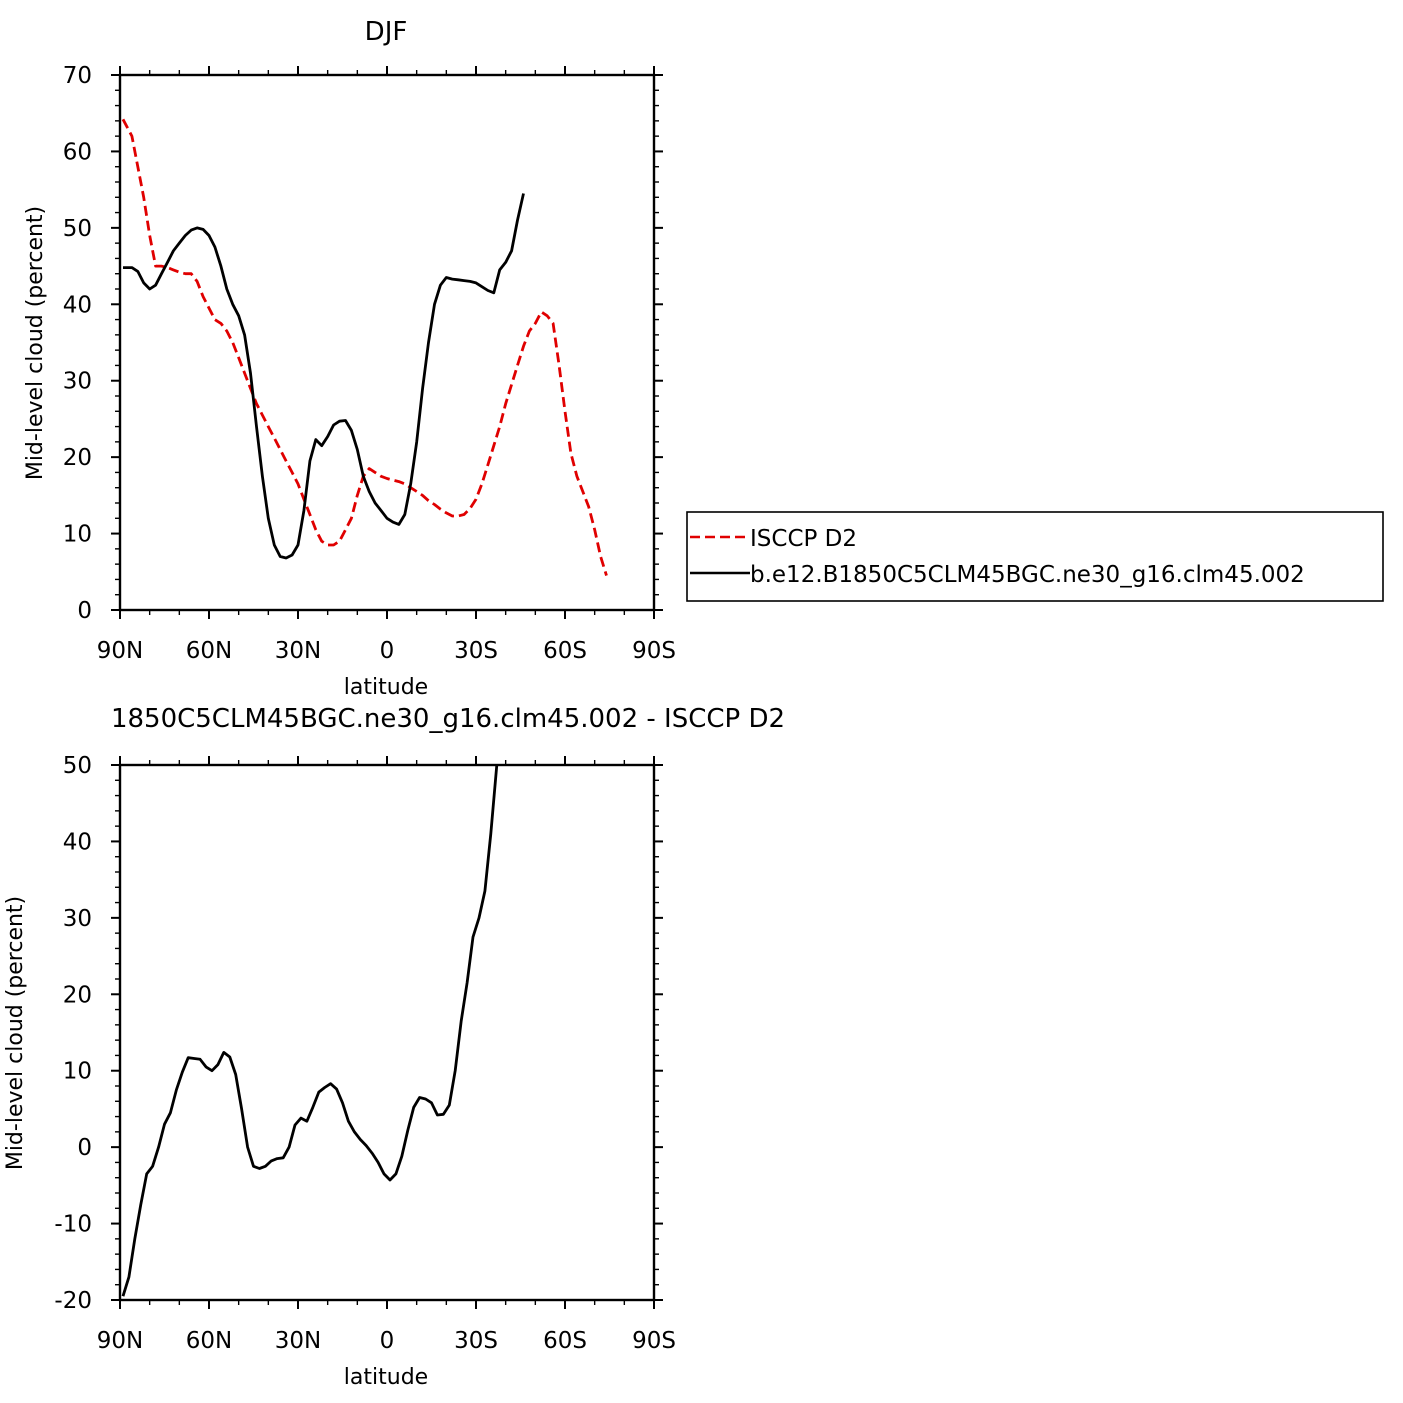  I want to click on legend-box, so click(1035, 556).